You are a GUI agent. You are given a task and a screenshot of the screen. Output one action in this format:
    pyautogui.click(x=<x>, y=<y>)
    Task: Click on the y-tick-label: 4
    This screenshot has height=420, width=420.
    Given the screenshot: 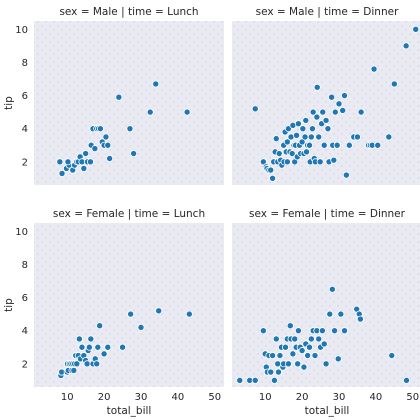 What is the action you would take?
    pyautogui.click(x=25, y=331)
    